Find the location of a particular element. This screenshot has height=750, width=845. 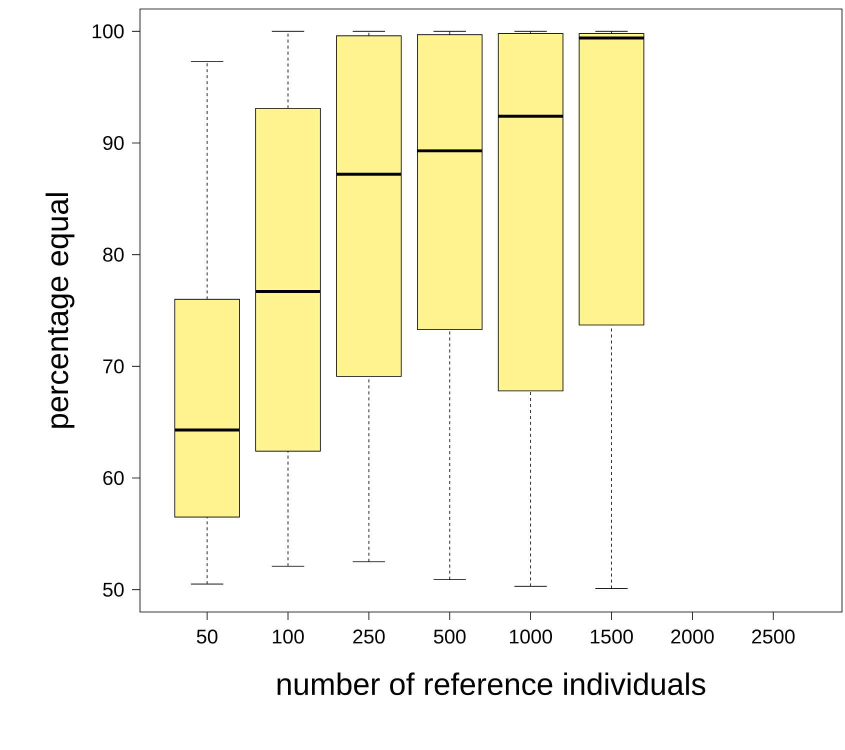

x-tick-label: 500 is located at coordinates (450, 637).